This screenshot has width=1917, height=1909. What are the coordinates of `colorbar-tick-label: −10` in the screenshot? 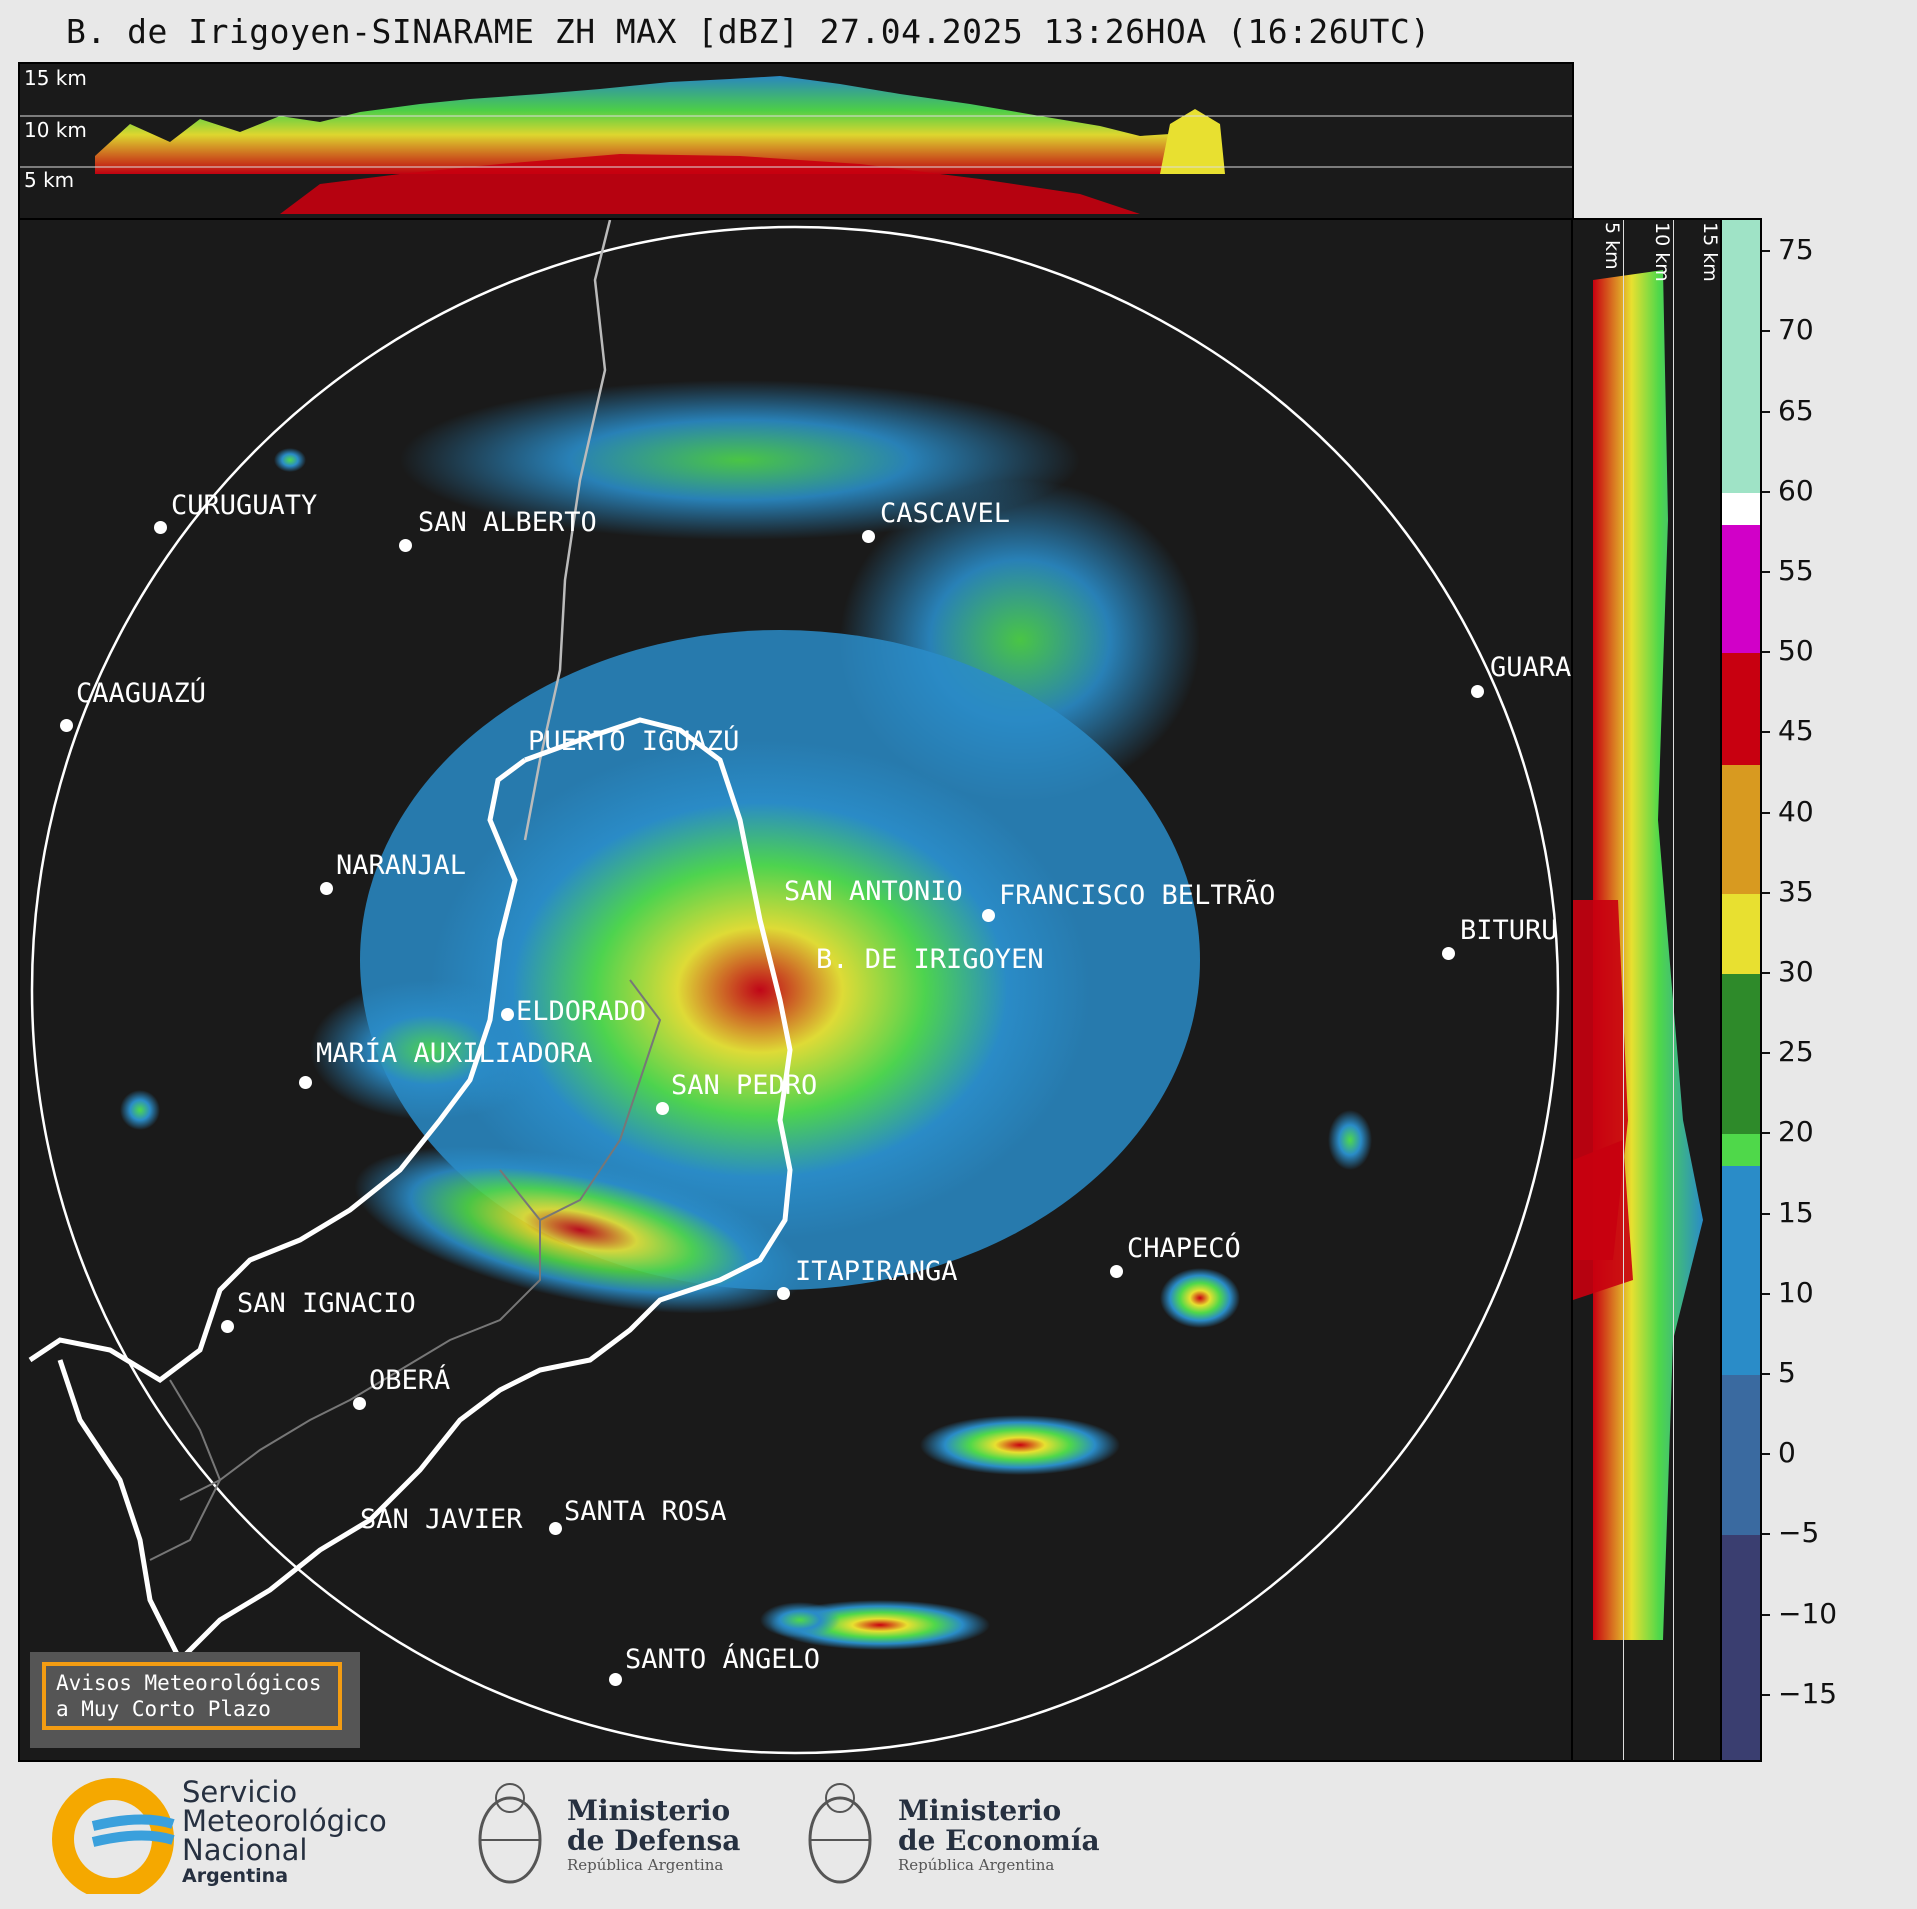 It's located at (1808, 1613).